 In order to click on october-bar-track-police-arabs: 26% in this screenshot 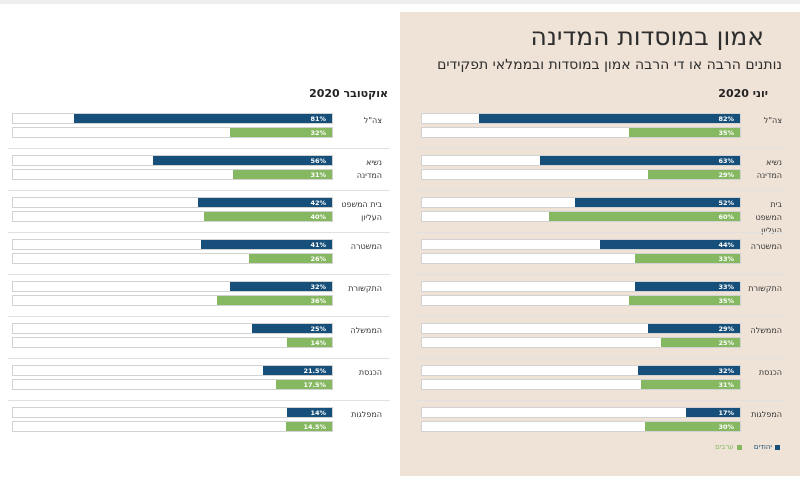, I will do `click(172, 258)`.